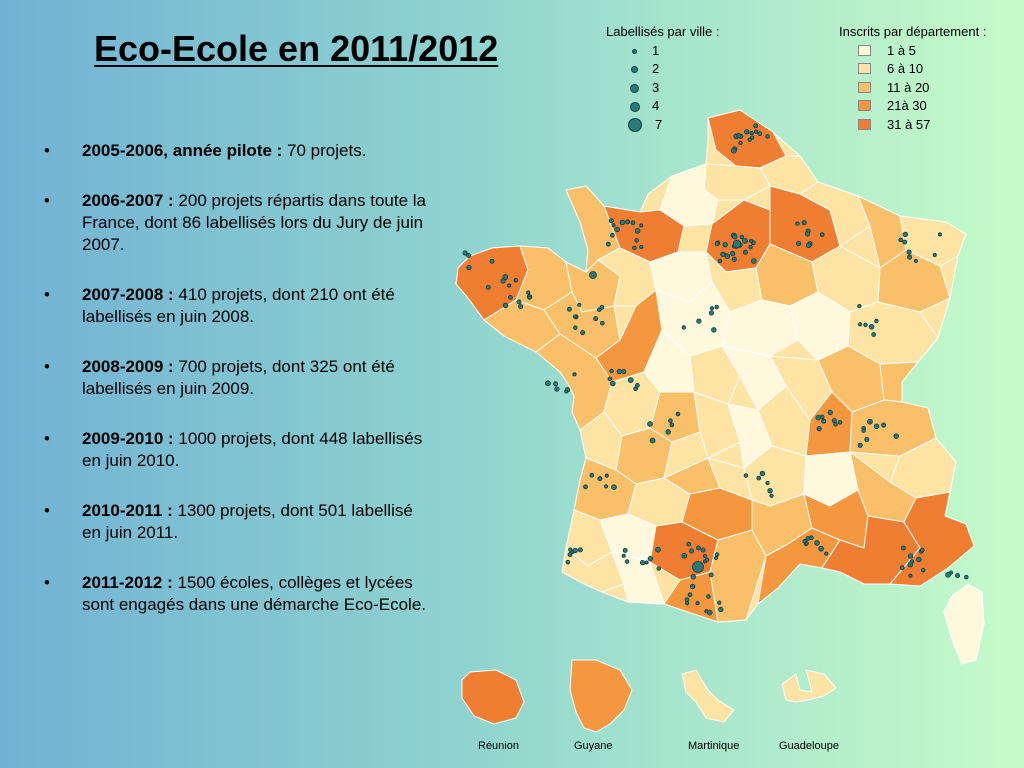 Image resolution: width=1024 pixels, height=768 pixels. What do you see at coordinates (656, 68) in the screenshot?
I see `legend-label: 2` at bounding box center [656, 68].